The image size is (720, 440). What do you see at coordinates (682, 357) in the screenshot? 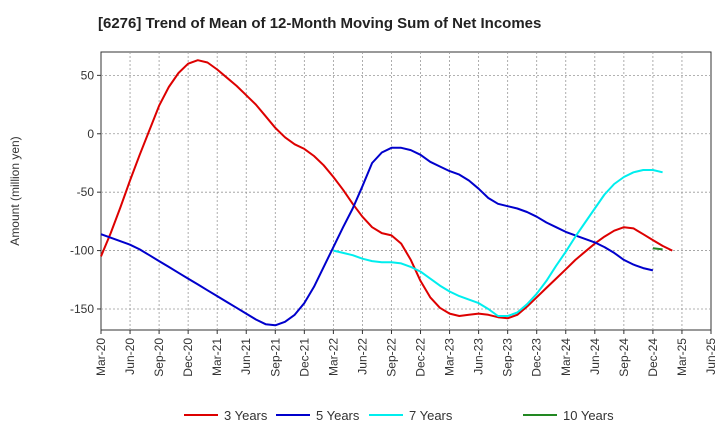
I see `x-tick-label: Mar-25` at bounding box center [682, 357].